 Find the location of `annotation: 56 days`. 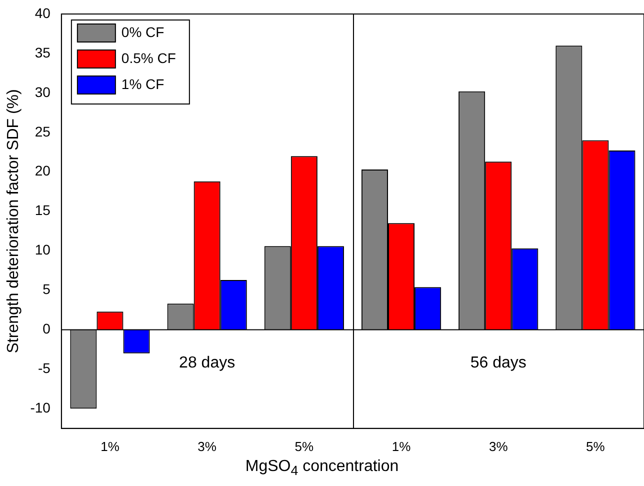

annotation: 56 days is located at coordinates (498, 363).